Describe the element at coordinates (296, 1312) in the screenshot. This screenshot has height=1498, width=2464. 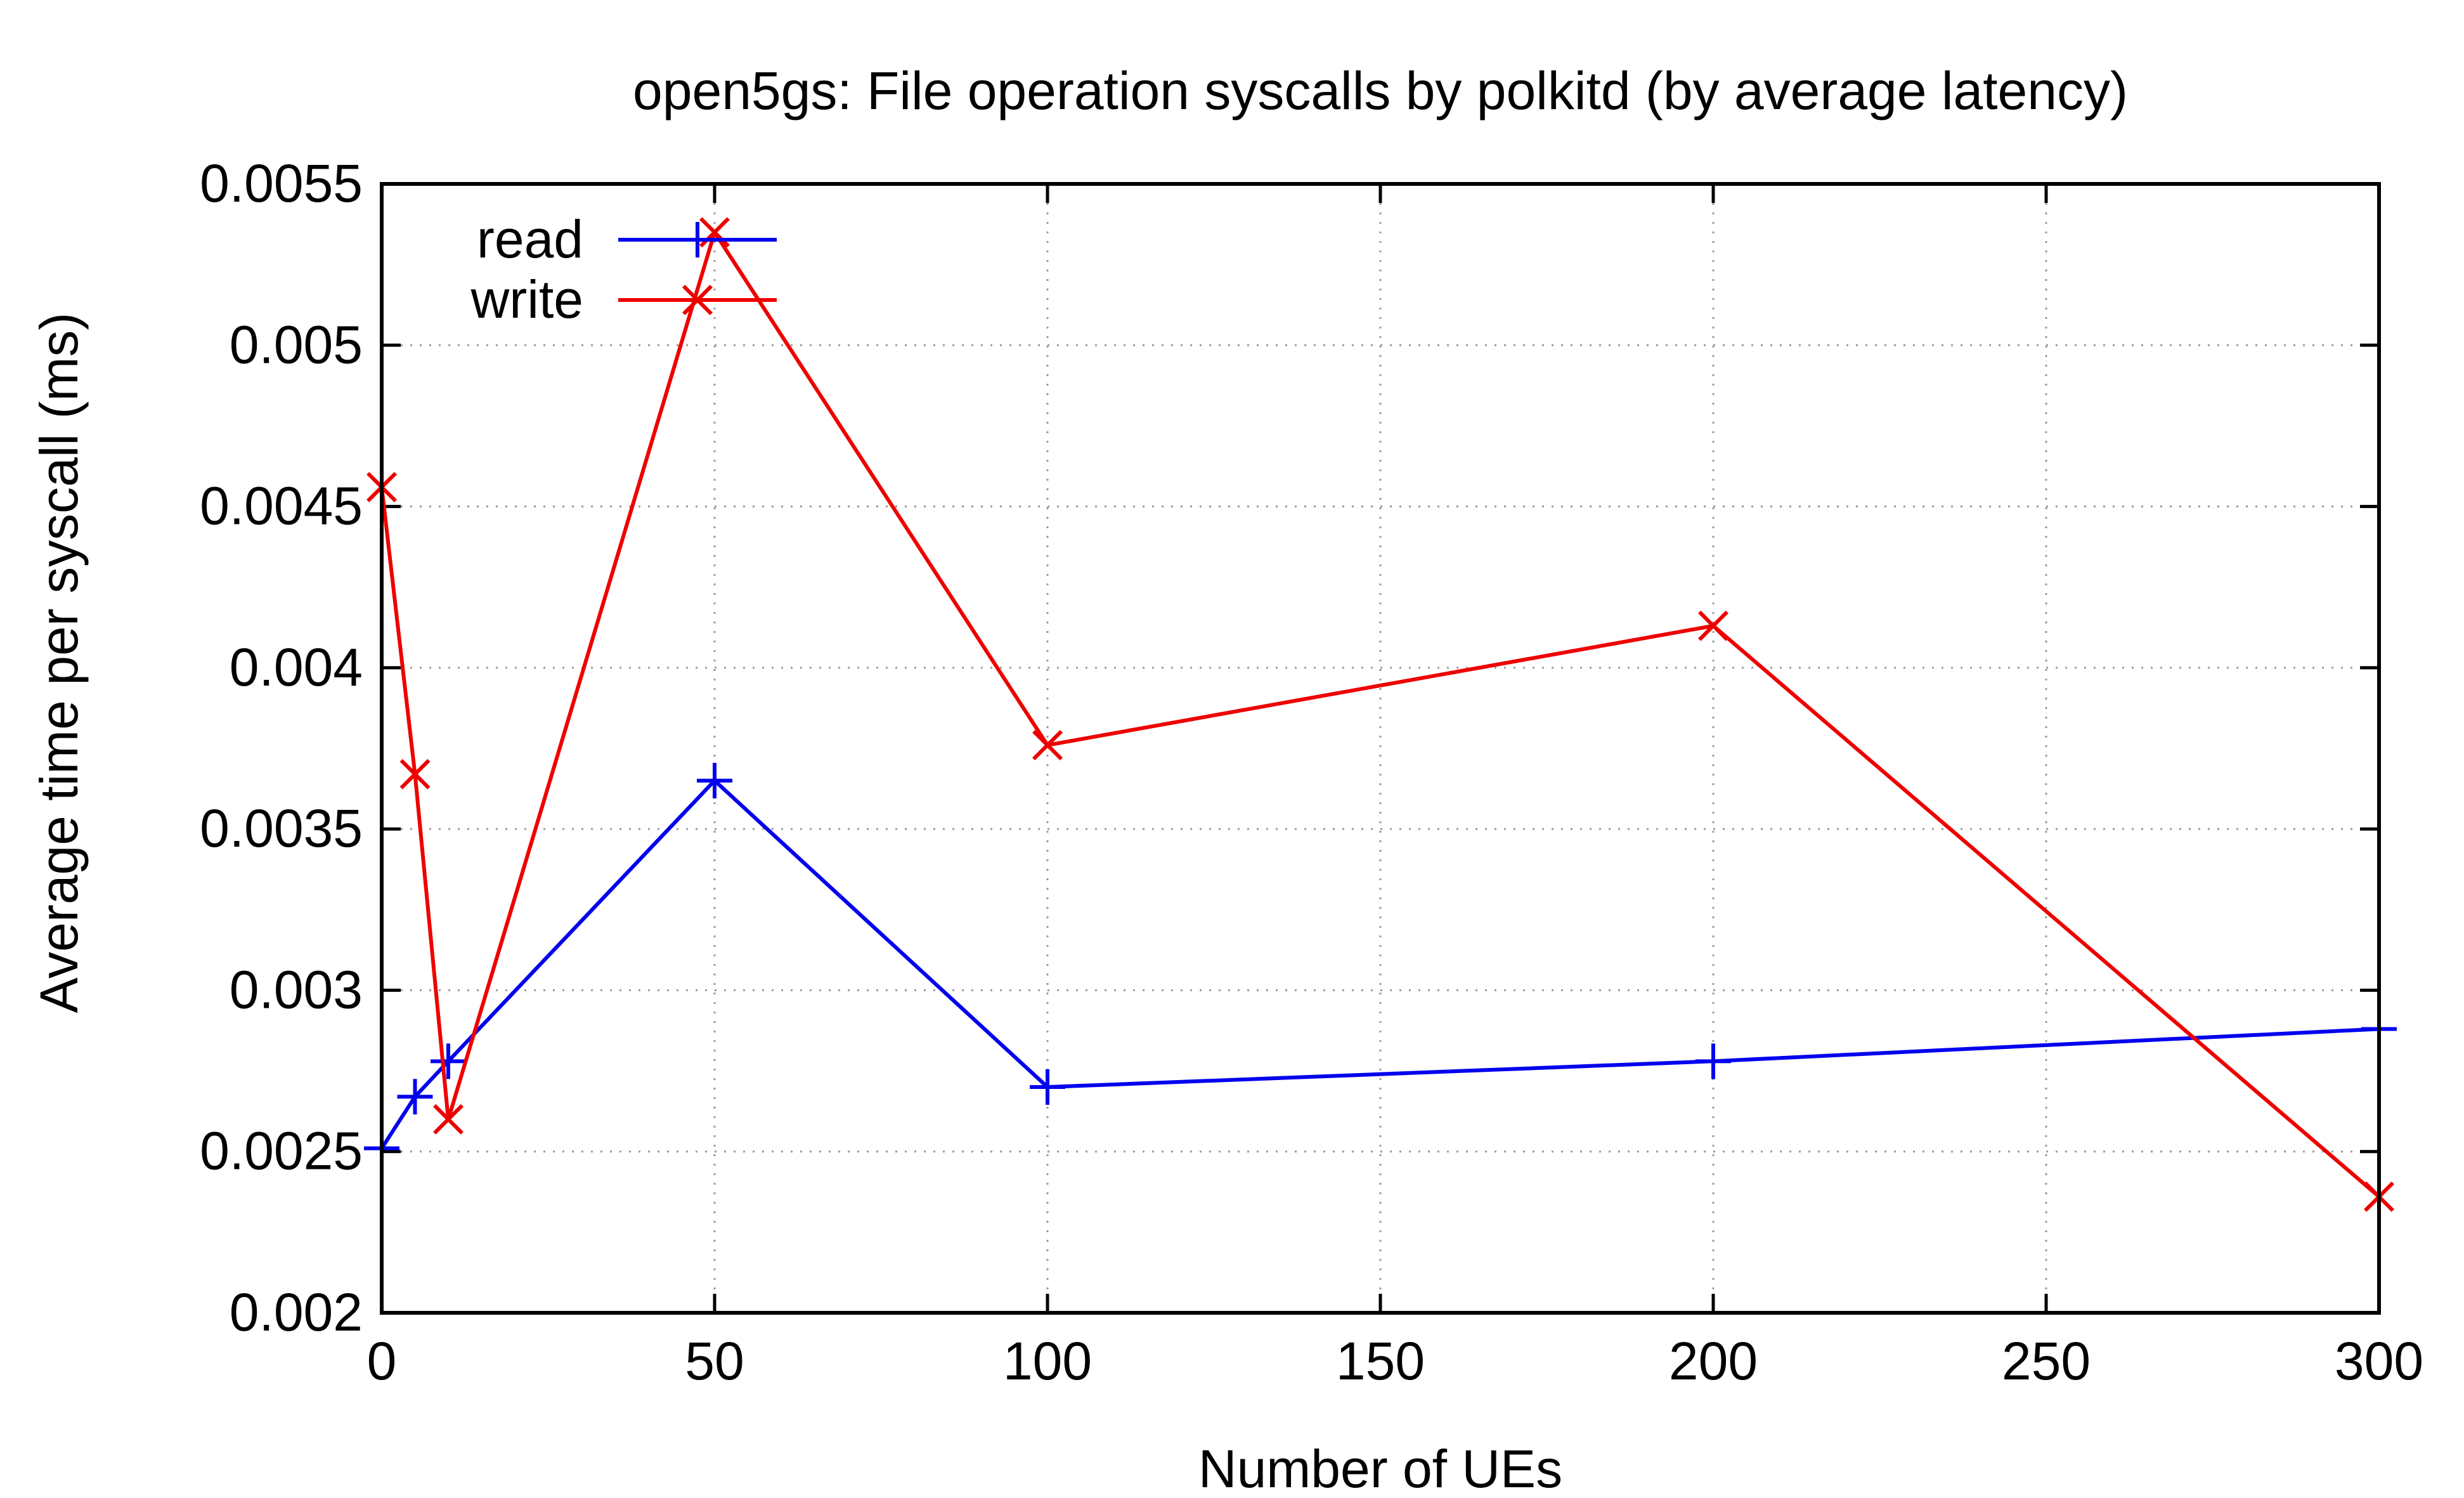
I see `y-tick-label: 0.002` at that location.